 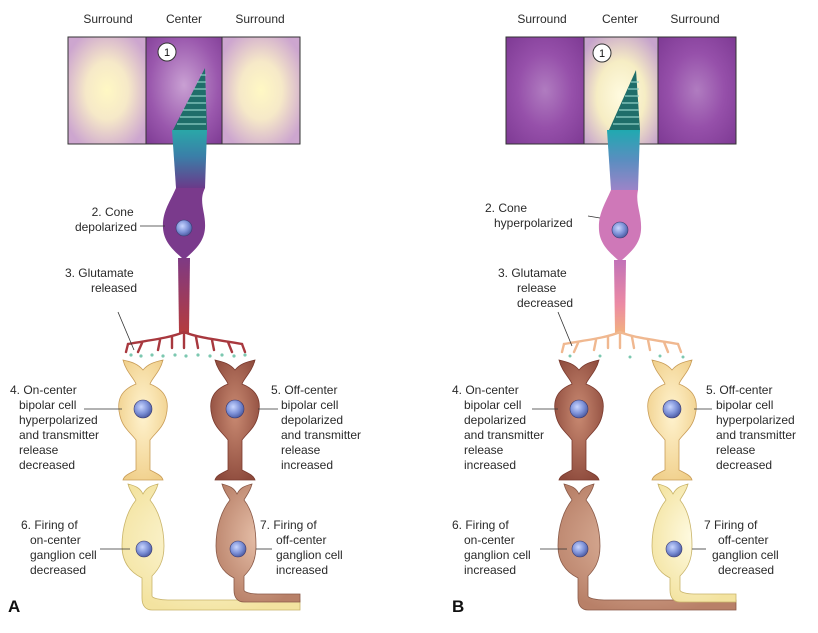 What do you see at coordinates (101, 280) in the screenshot?
I see `label-glutamate-a: 3. Glutamate released` at bounding box center [101, 280].